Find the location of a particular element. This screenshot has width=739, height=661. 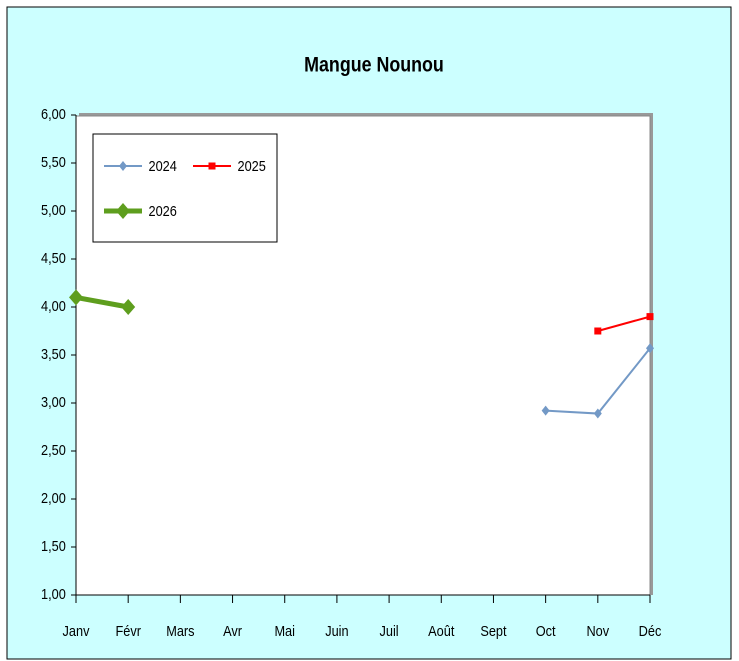

y-tick-label: 3,50 is located at coordinates (53, 353).